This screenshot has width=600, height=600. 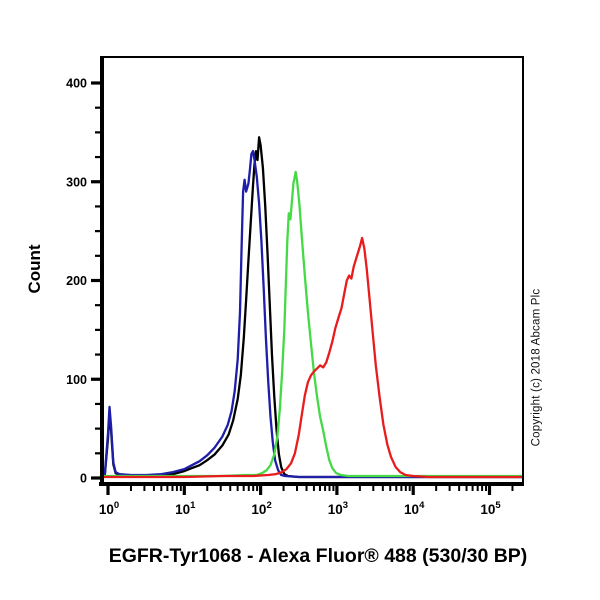 I want to click on x-axis-tick-label: 10⁴, so click(x=414, y=508).